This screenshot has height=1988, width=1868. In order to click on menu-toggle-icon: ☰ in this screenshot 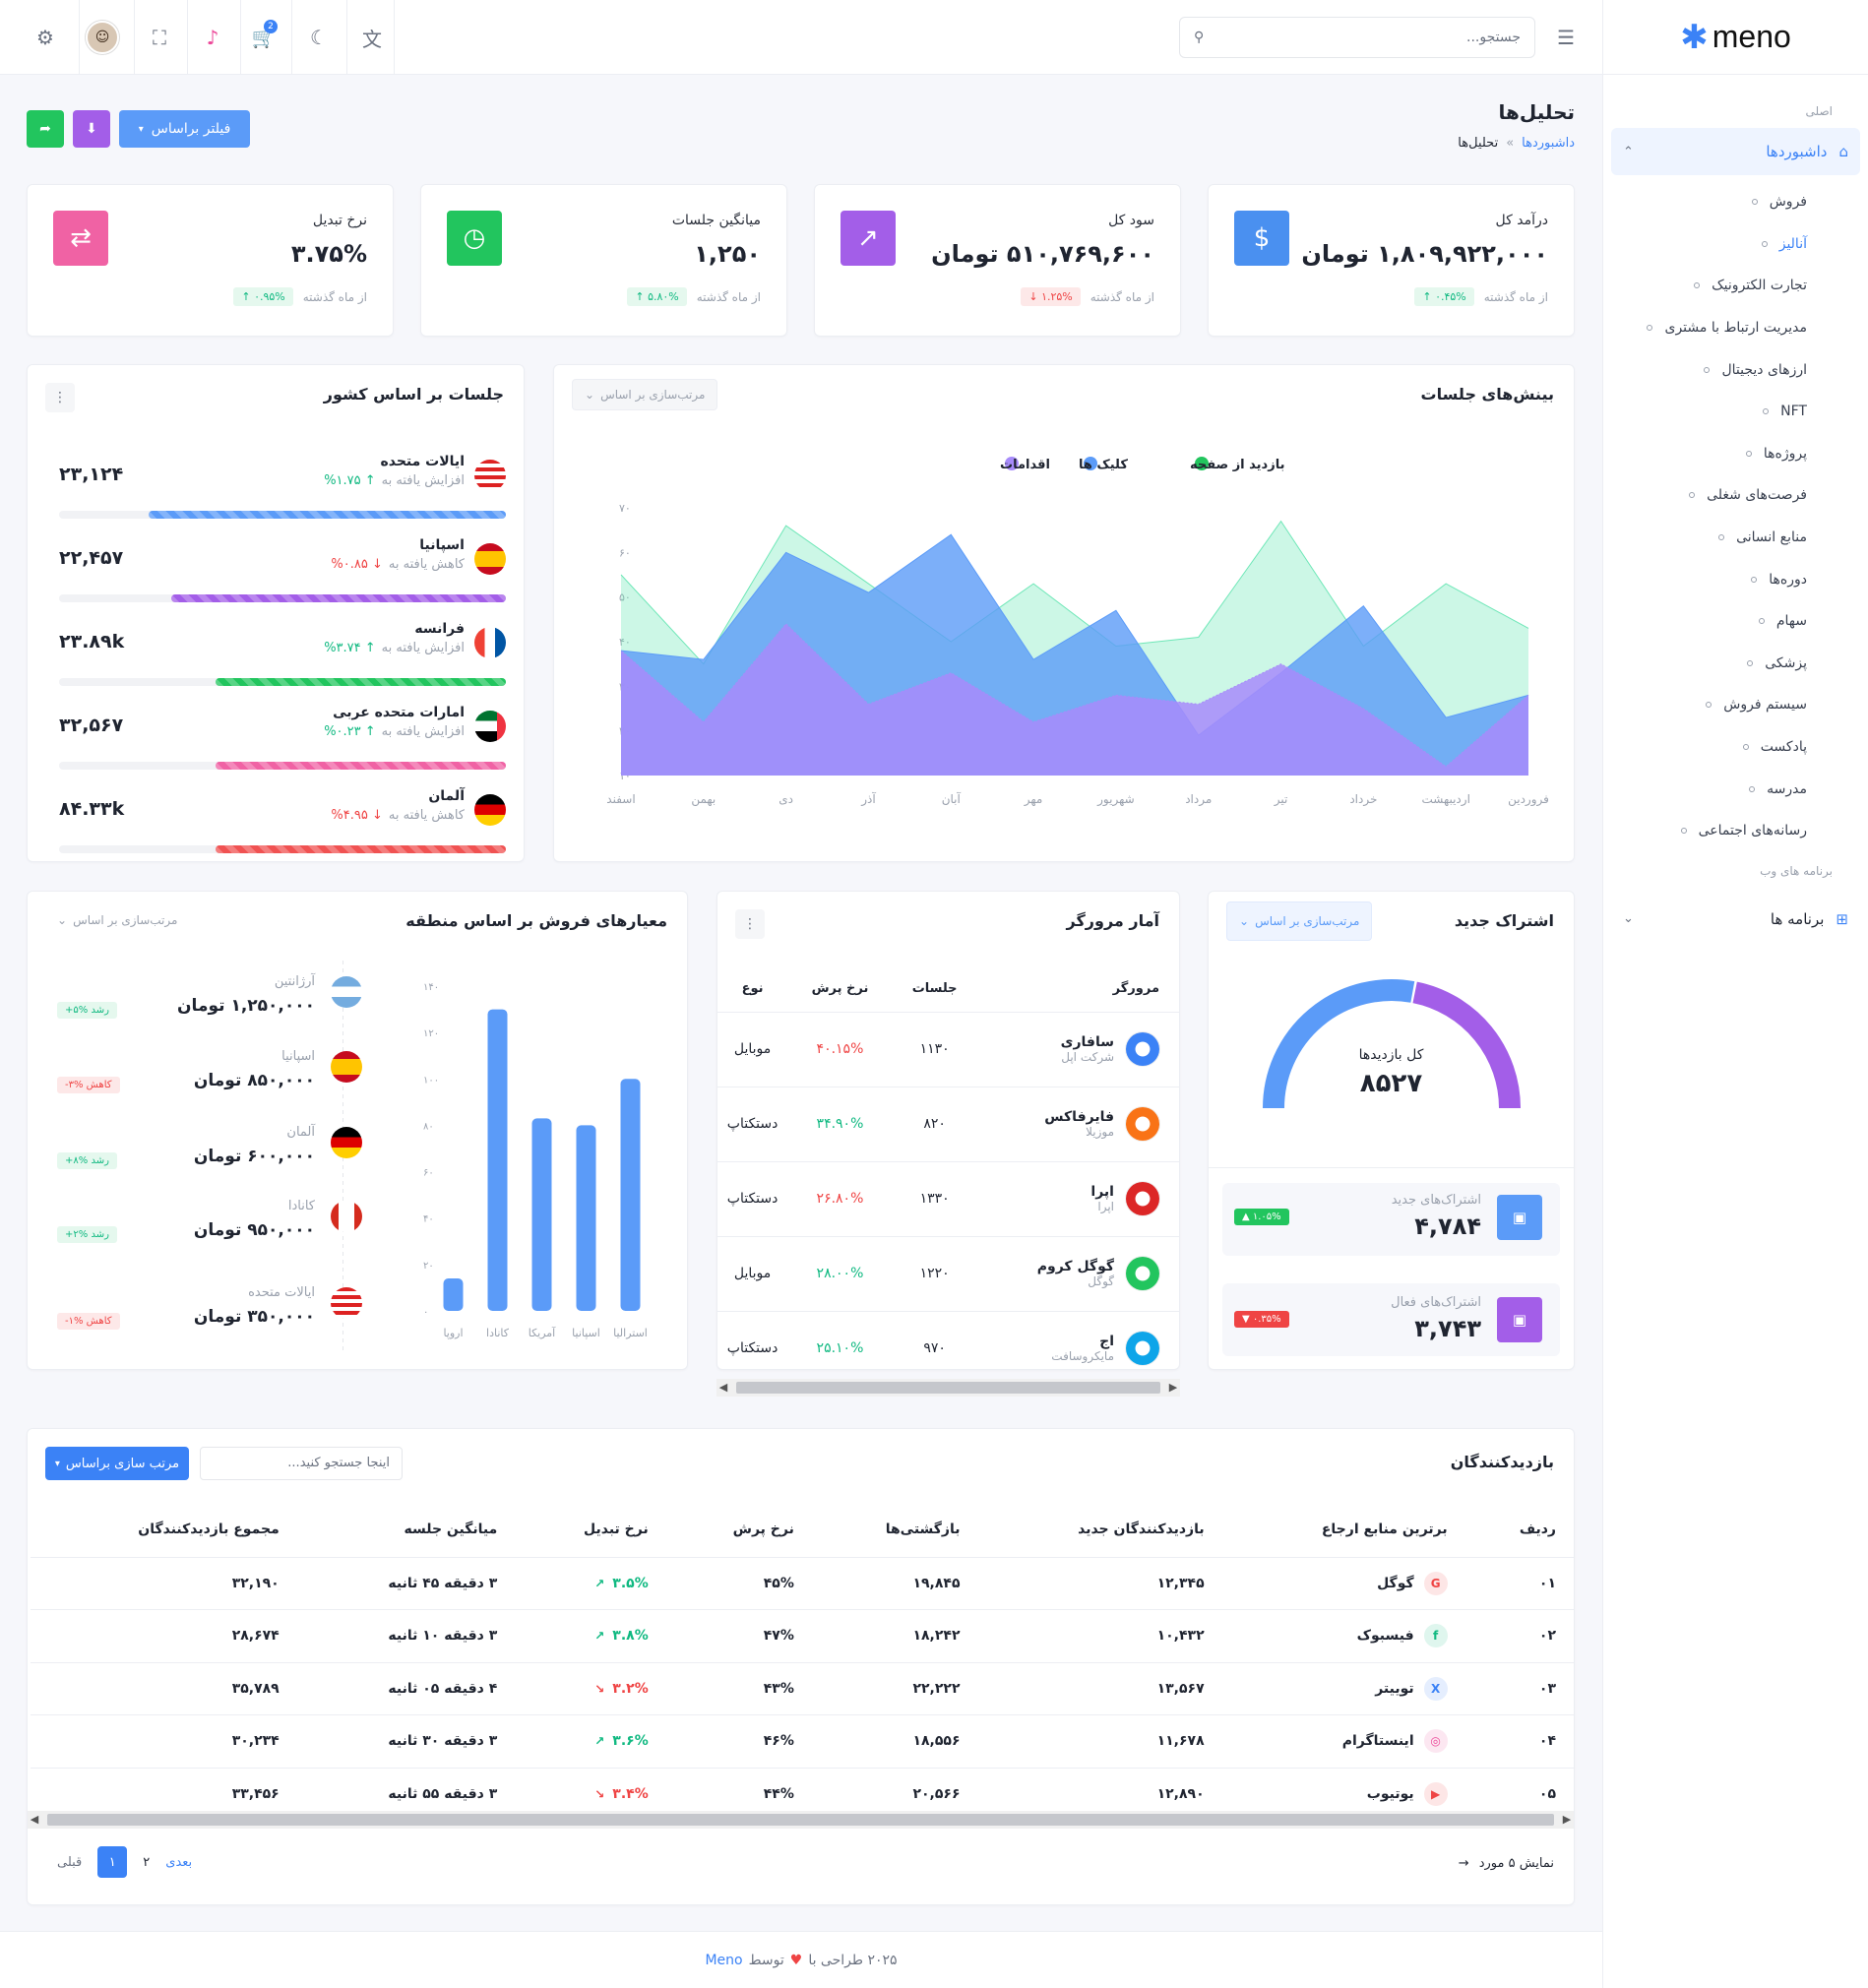, I will do `click(1566, 38)`.